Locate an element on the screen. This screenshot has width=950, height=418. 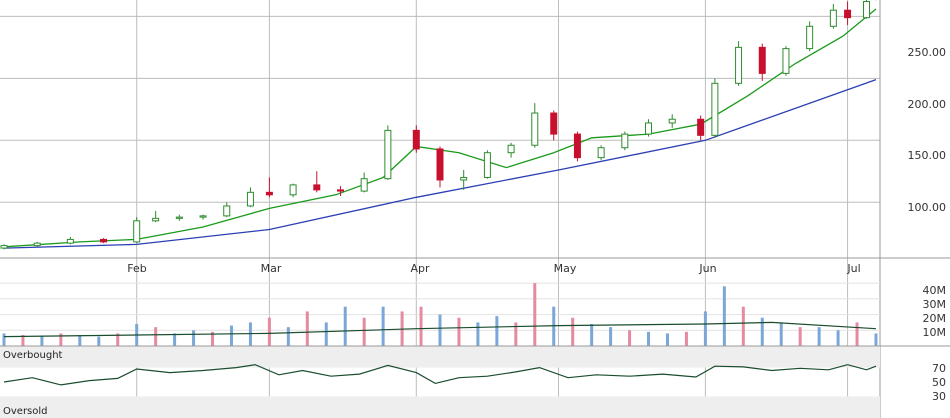
price-tick-label: 200.00 is located at coordinates (927, 104).